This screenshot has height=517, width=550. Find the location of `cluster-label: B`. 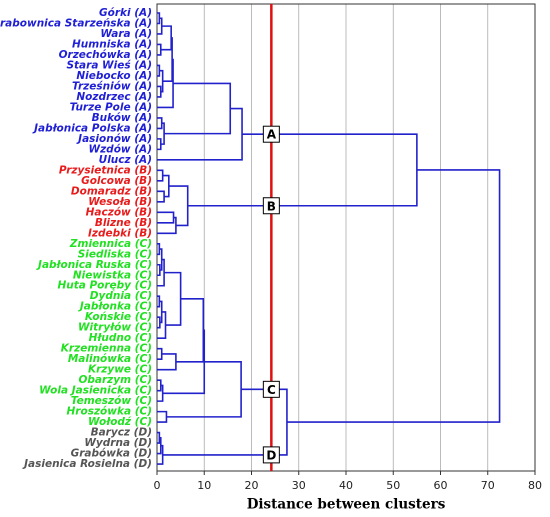

cluster-label: B is located at coordinates (271, 206).